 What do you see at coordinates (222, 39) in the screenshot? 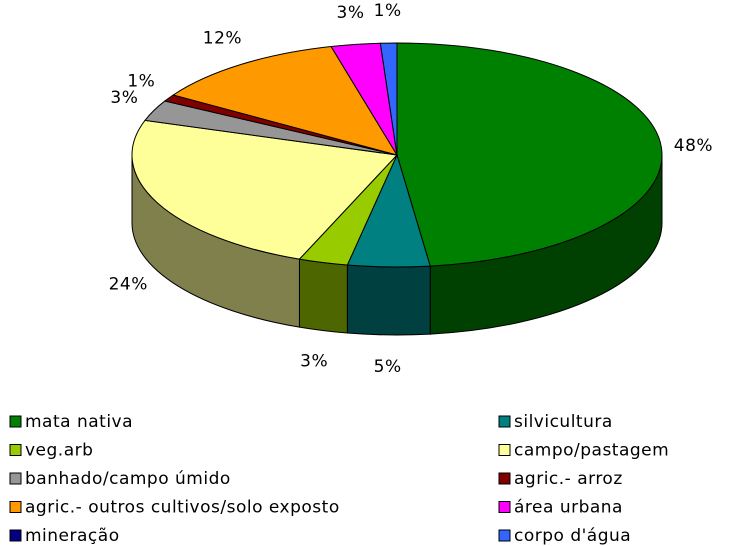
I see `data-label: 12%` at bounding box center [222, 39].